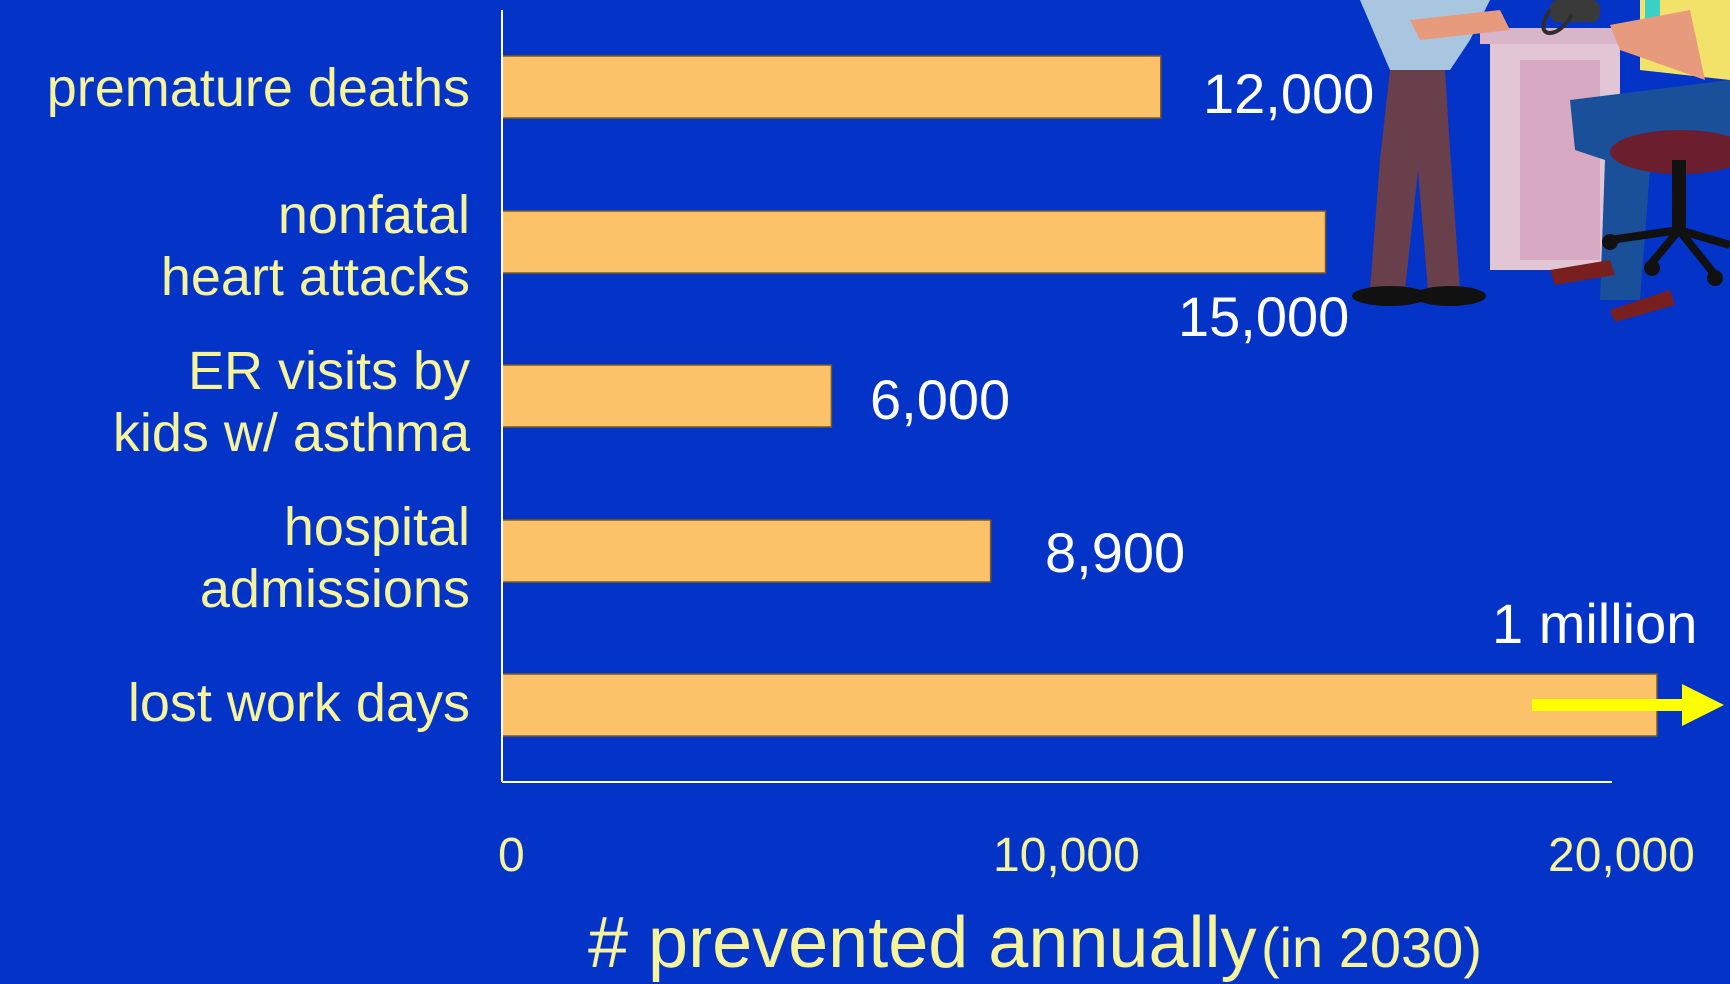 Image resolution: width=1730 pixels, height=984 pixels. I want to click on x-axis-label-note: (in 2030), so click(1371, 947).